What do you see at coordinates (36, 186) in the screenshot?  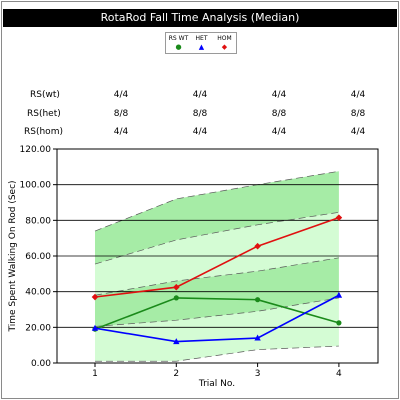 I see `y-tick-label: 100.00` at bounding box center [36, 186].